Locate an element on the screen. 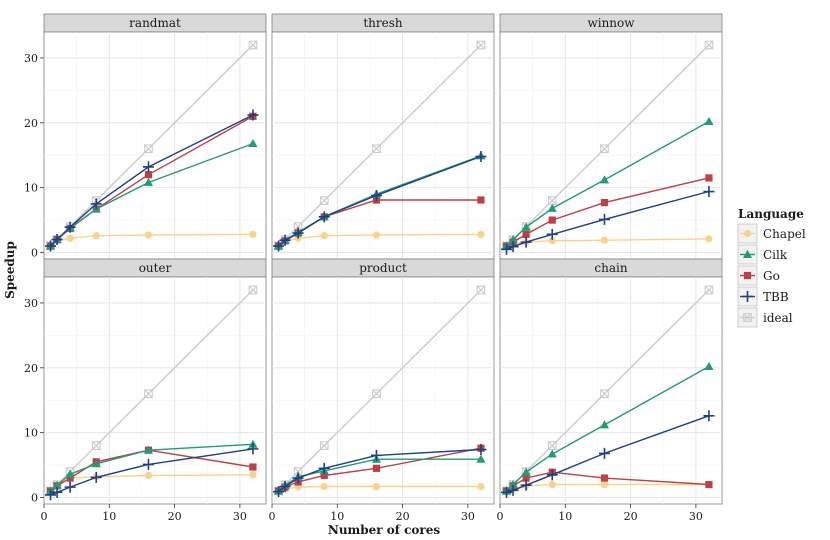  legend: Language Chapel Cilk Go TBB ideal is located at coordinates (771, 267).